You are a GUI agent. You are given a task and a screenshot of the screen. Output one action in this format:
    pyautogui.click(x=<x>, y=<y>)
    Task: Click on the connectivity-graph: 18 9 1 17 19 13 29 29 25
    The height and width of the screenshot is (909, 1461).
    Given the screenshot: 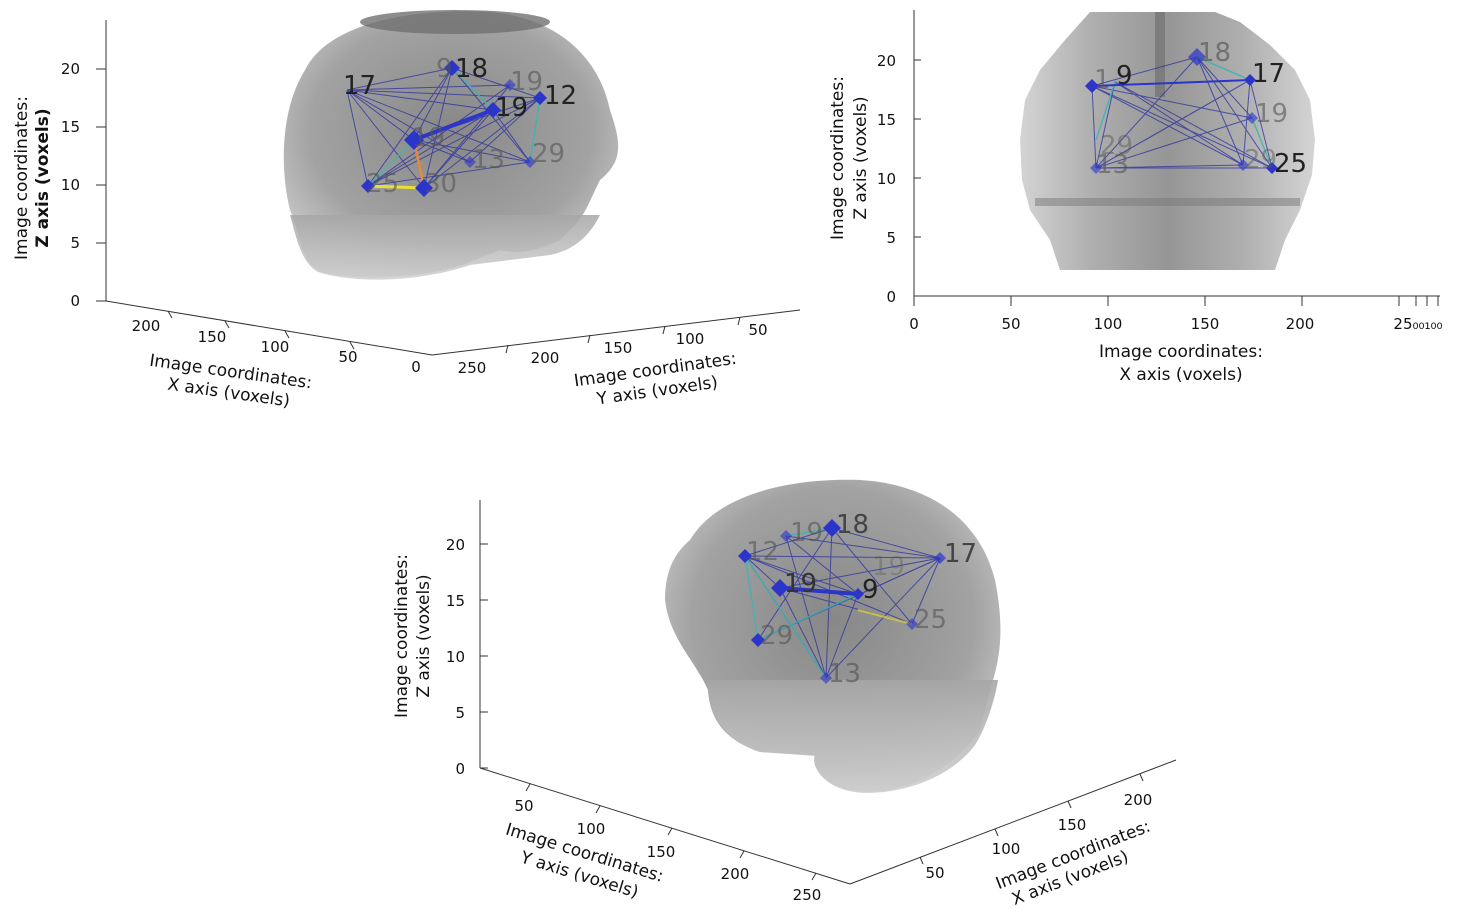 What is the action you would take?
    pyautogui.click(x=1196, y=109)
    